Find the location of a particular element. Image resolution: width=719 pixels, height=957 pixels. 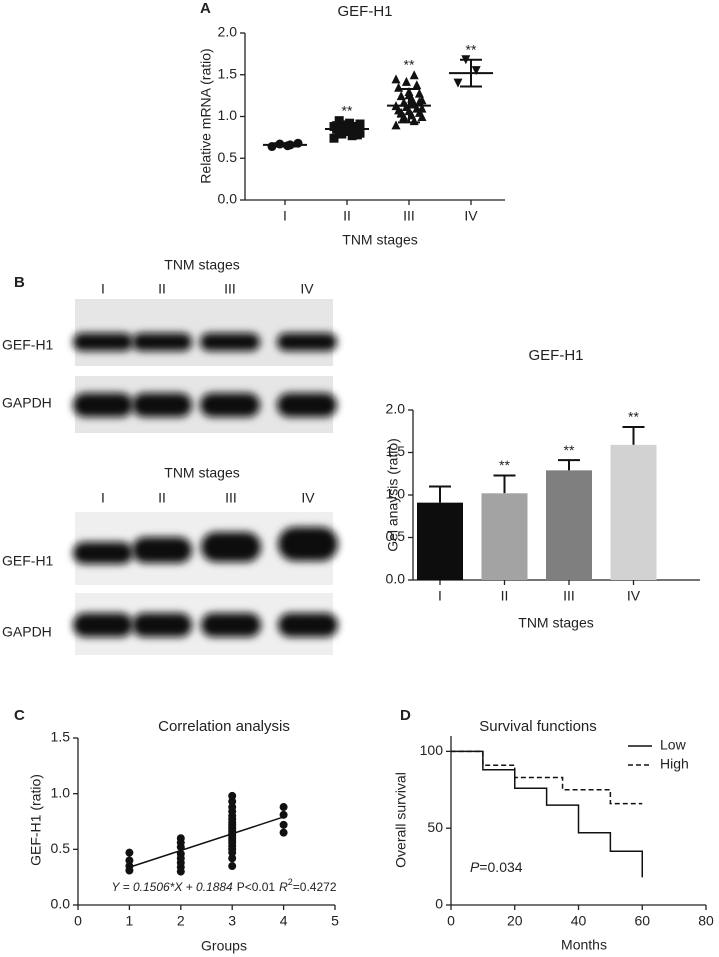

x-tick-label: 80 is located at coordinates (706, 921).